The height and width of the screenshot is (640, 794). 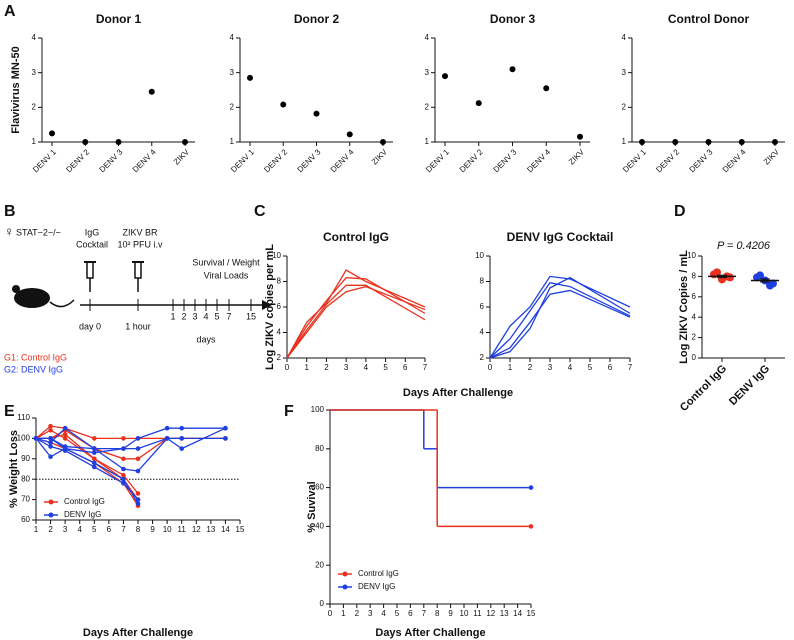 I want to click on step-label: Cocktail, so click(x=92, y=244).